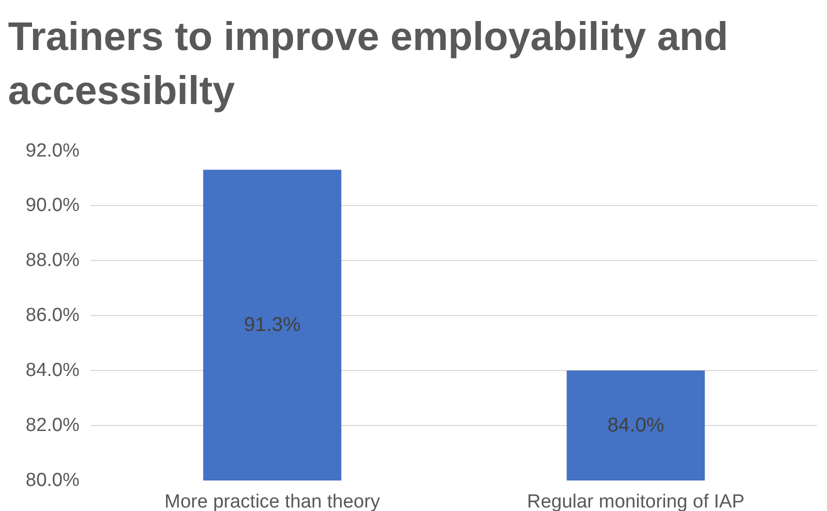 This screenshot has height=511, width=827. What do you see at coordinates (53, 315) in the screenshot?
I see `y-tick-label: 86.0%` at bounding box center [53, 315].